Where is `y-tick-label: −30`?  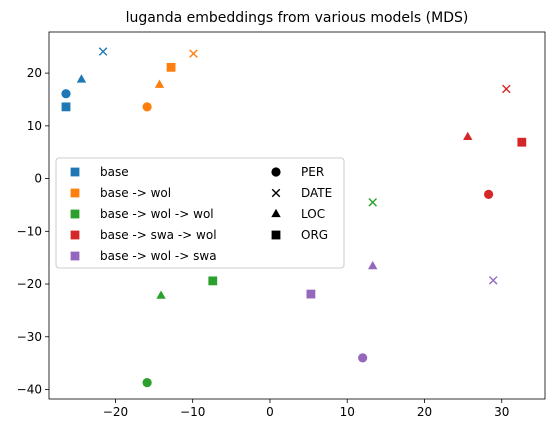 y-tick-label: −30 is located at coordinates (29, 337).